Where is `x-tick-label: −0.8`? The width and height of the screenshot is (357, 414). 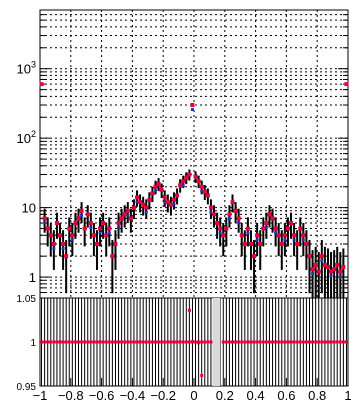 x-tick-label: −0.8 is located at coordinates (71, 395).